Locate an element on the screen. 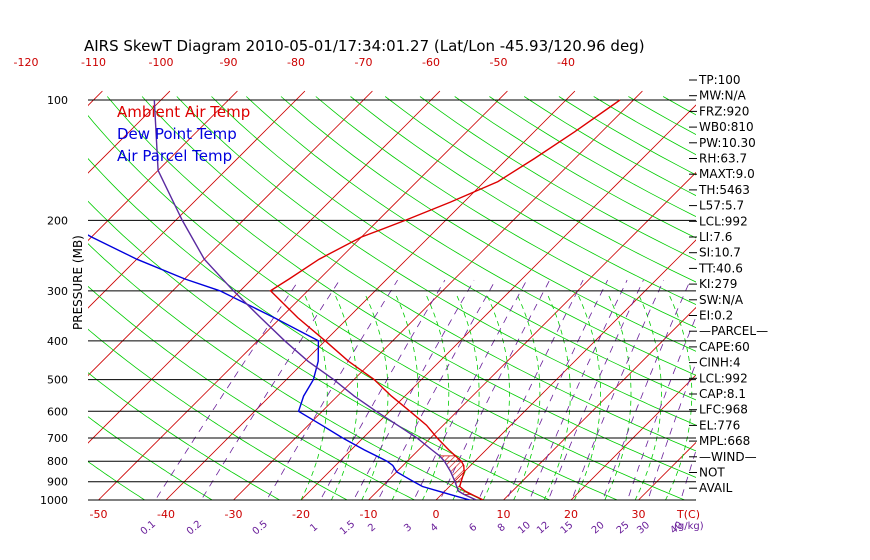  bottom-temp-tick-label: -50 is located at coordinates (99, 514).